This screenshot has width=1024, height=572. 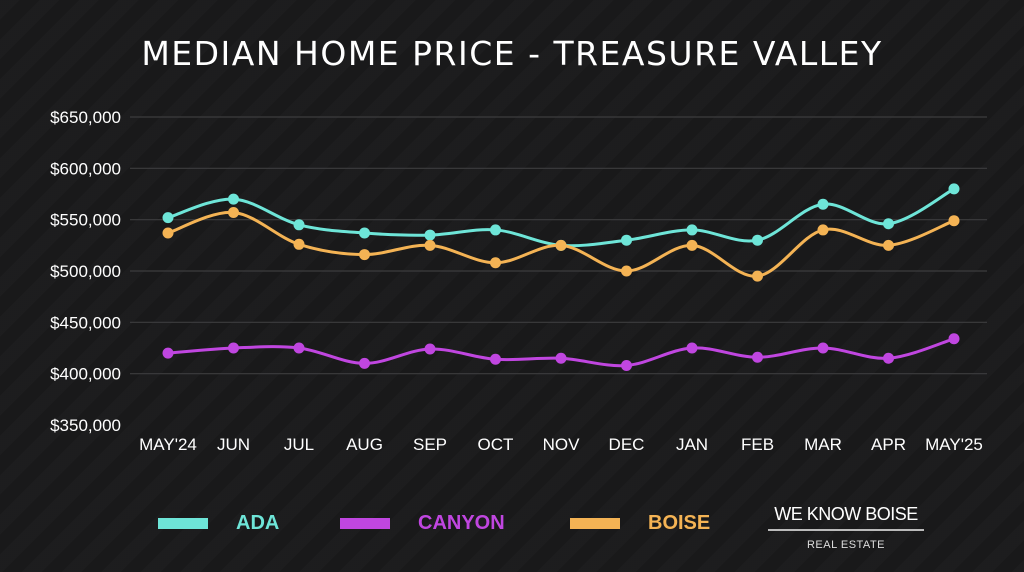 I want to click on x-tick-label: NOV, so click(x=562, y=444).